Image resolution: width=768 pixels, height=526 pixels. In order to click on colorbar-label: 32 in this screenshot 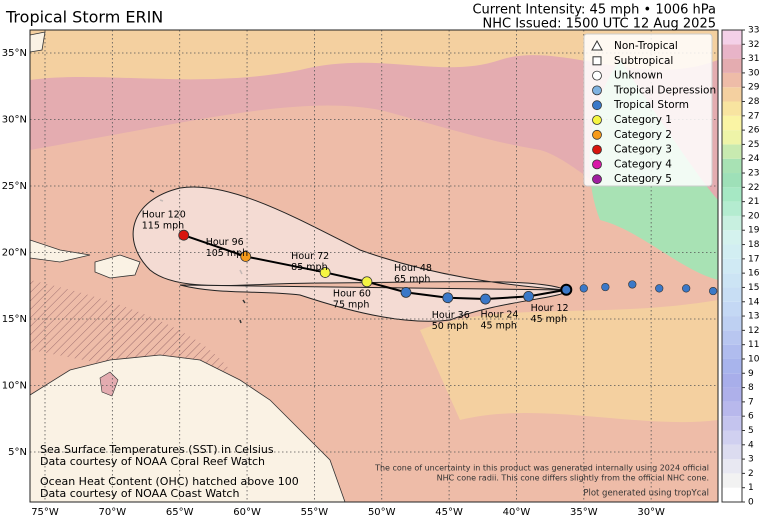, I will do `click(753, 45)`.